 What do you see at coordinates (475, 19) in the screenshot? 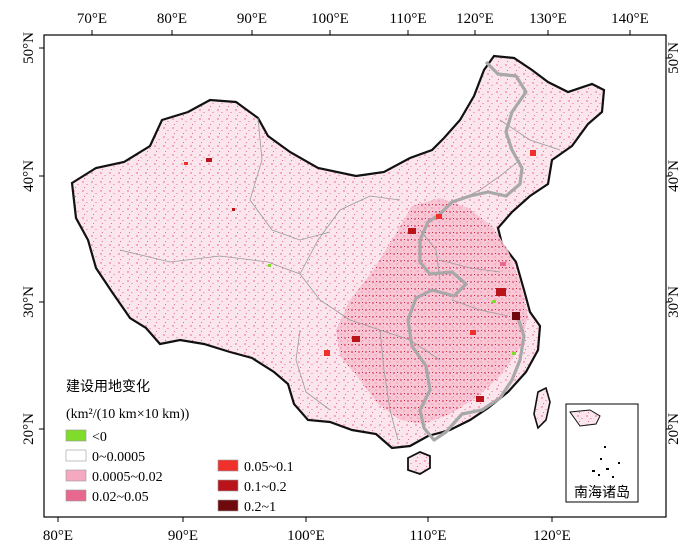
I see `top-tick-120e: 120°E` at bounding box center [475, 19].